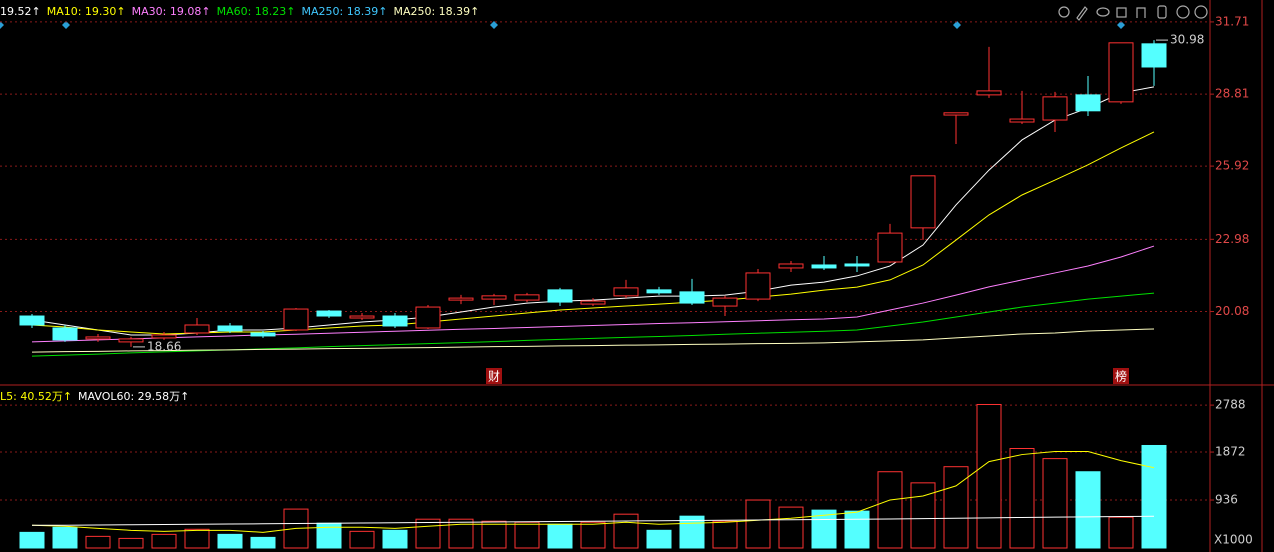 The image size is (1274, 552). Describe the element at coordinates (1141, 12) in the screenshot. I see `hand-icon` at that location.